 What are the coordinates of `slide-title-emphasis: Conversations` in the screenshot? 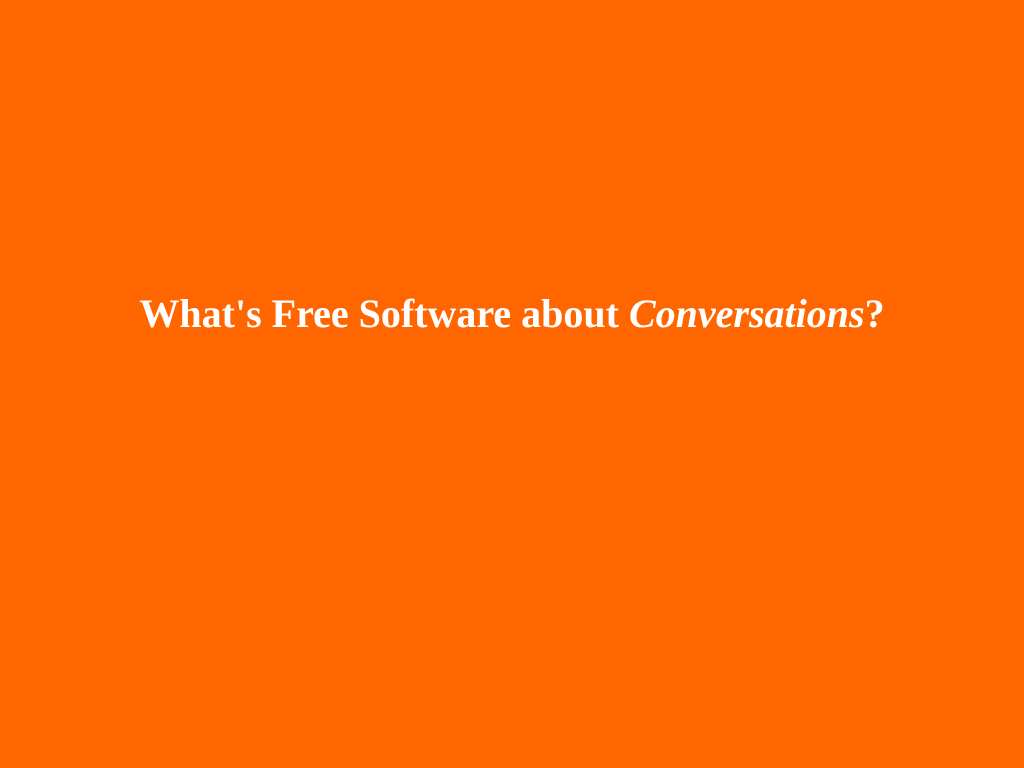 It's located at (746, 313).